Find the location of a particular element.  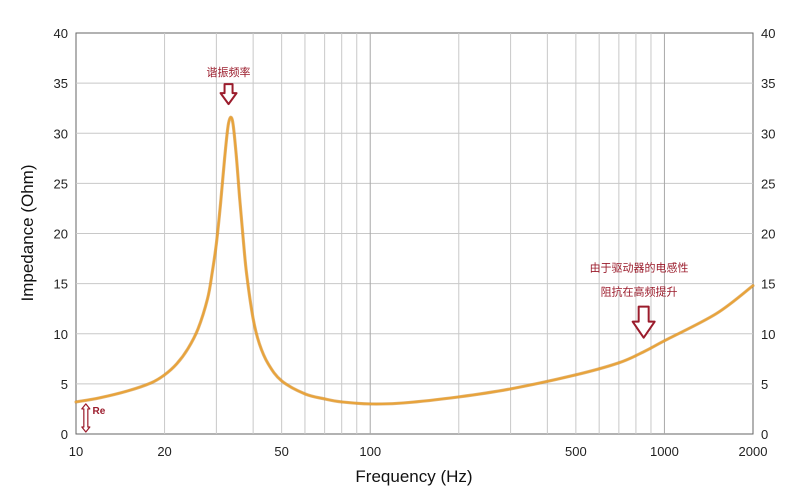

y-tick-label: 15 is located at coordinates (61, 284).